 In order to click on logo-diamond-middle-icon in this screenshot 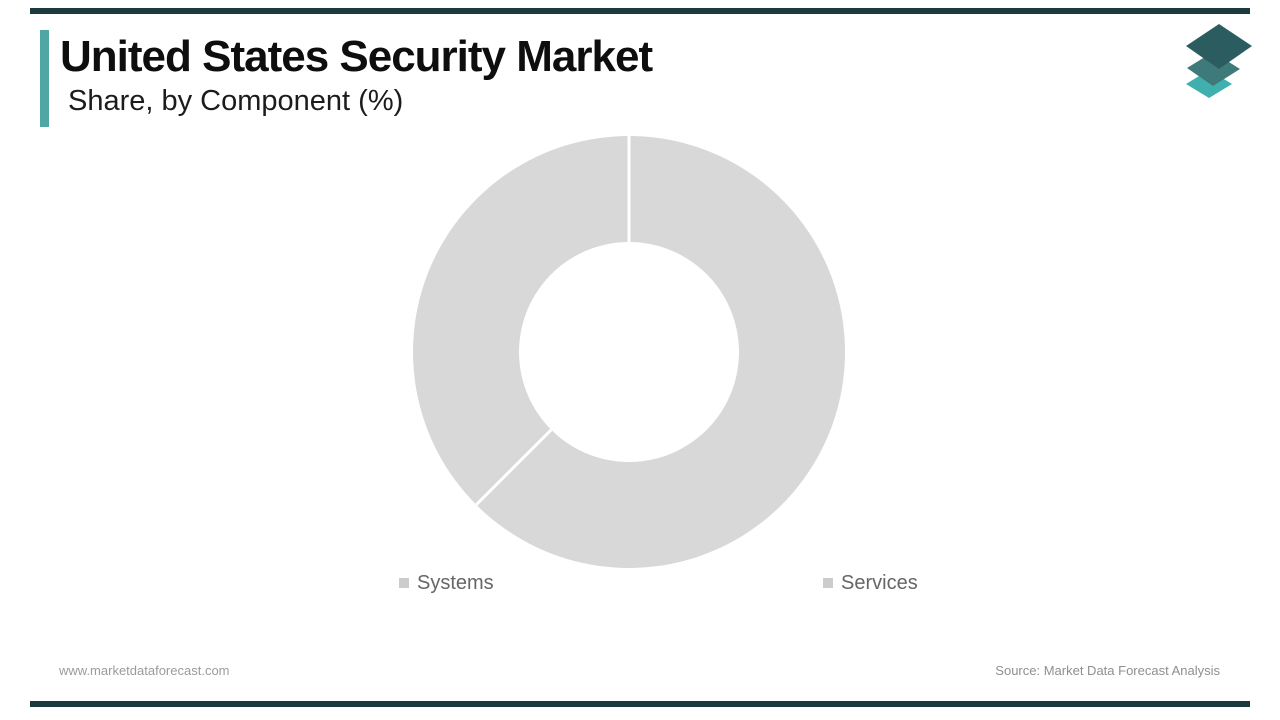, I will do `click(1213, 69)`.